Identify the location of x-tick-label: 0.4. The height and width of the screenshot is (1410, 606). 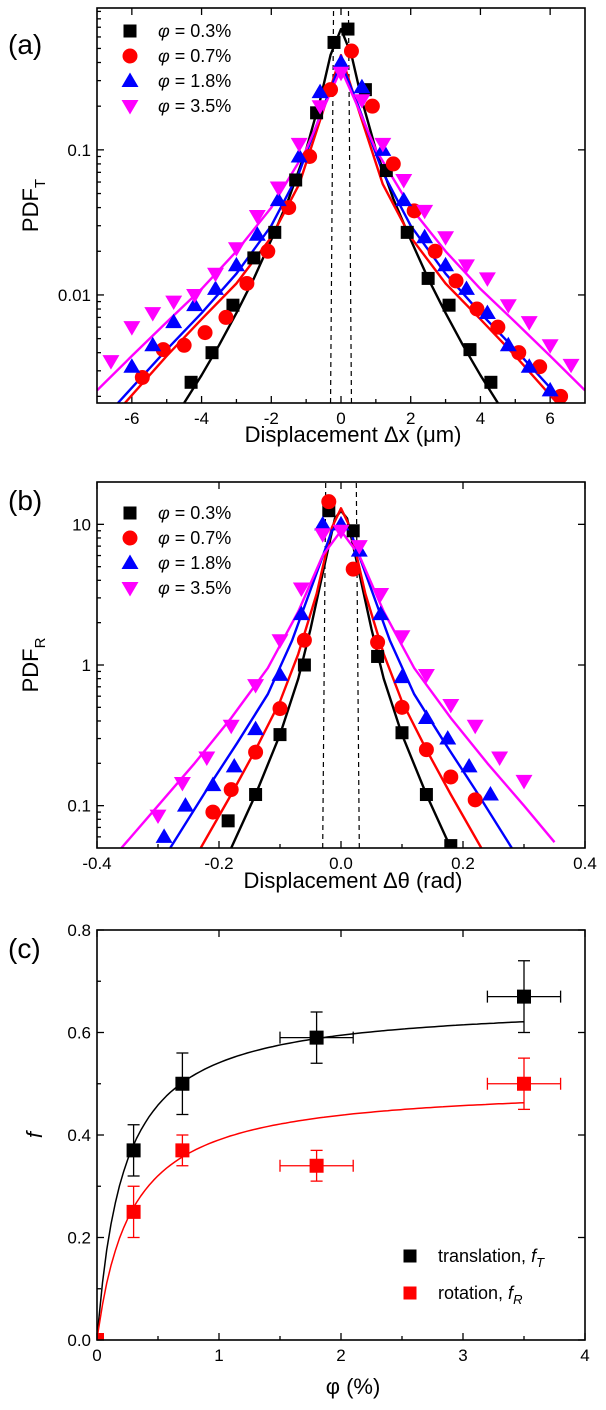
(585, 863).